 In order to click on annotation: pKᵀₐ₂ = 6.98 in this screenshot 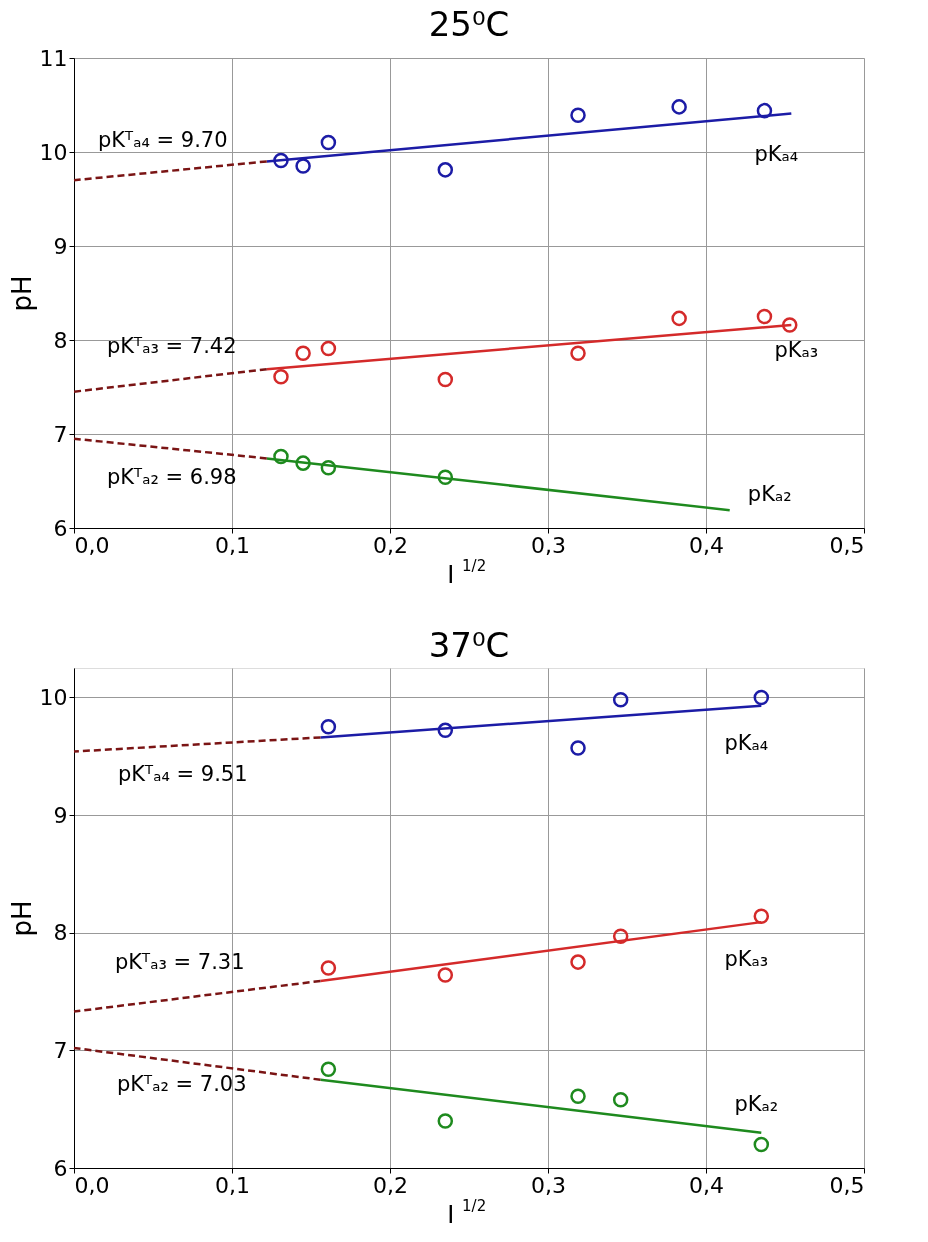, I will do `click(172, 477)`.